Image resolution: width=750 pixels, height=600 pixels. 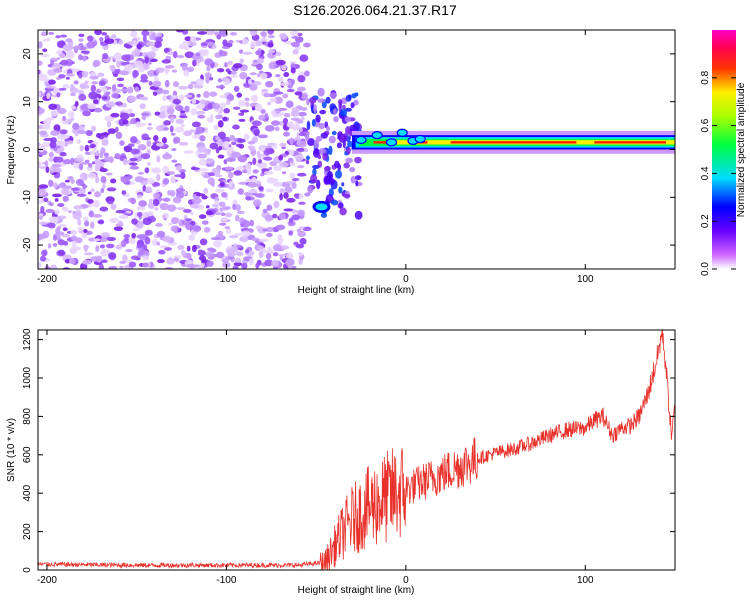 What do you see at coordinates (27, 570) in the screenshot?
I see `snr-y-tick-label: 0` at bounding box center [27, 570].